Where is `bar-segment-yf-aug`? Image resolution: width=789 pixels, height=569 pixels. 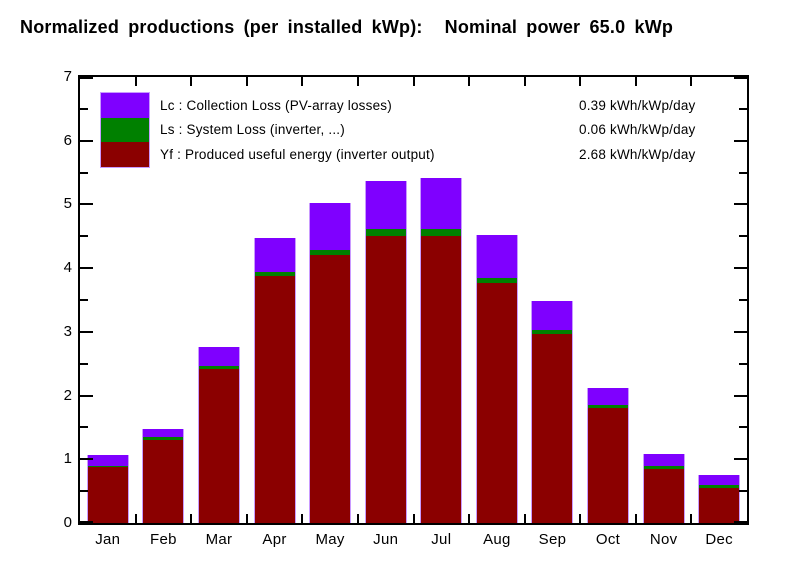
bar-segment-yf-aug is located at coordinates (496, 403).